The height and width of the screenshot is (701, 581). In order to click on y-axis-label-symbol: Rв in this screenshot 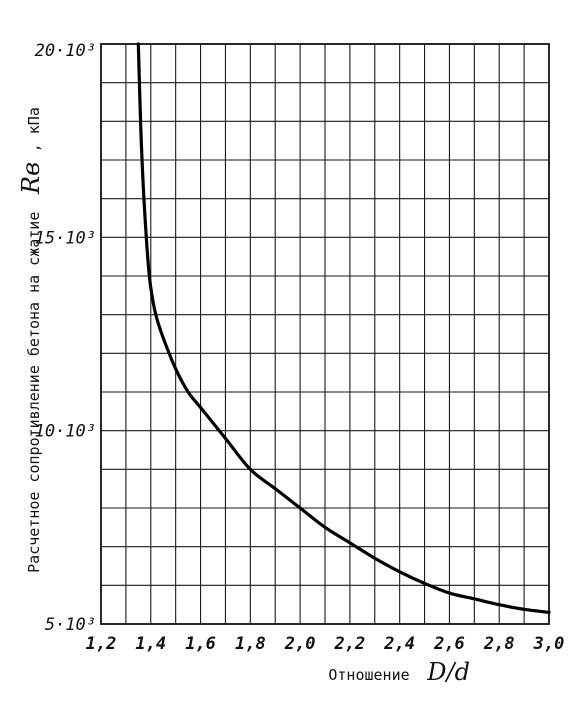, I will do `click(31, 178)`.